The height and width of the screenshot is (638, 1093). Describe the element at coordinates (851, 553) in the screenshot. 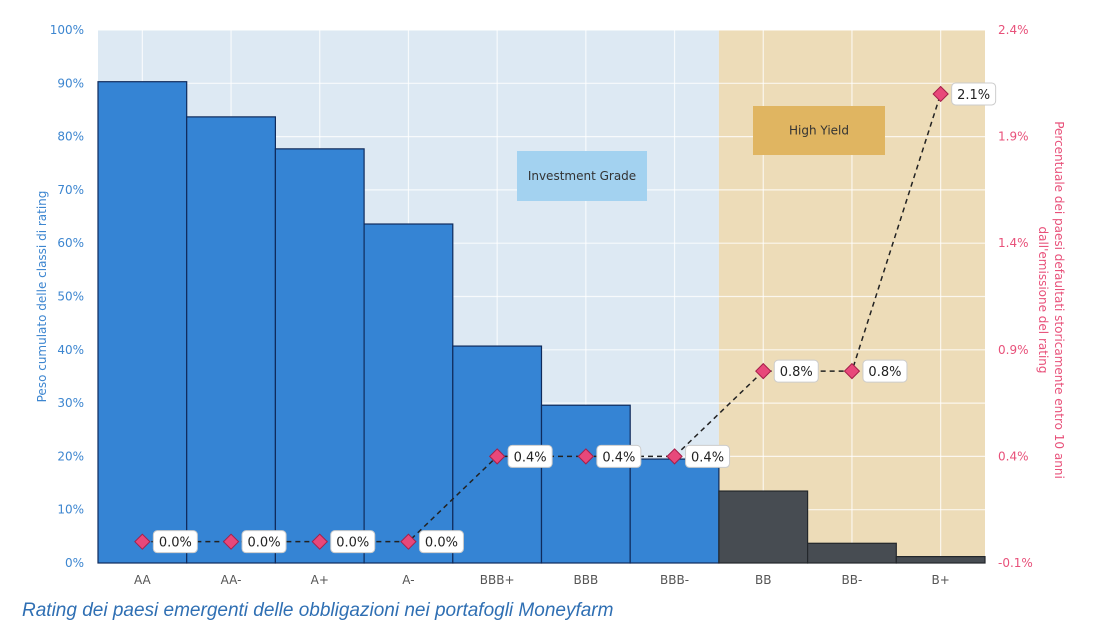

I see `bar-BB-` at that location.